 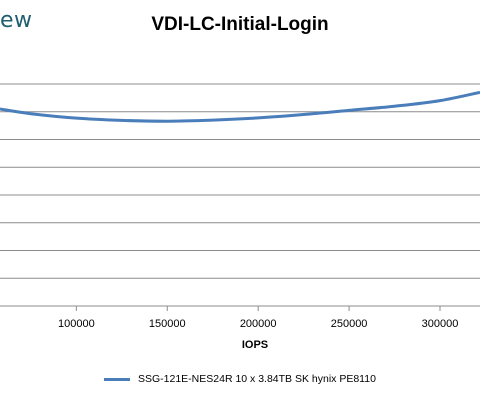 I want to click on series-lines, so click(x=240, y=106).